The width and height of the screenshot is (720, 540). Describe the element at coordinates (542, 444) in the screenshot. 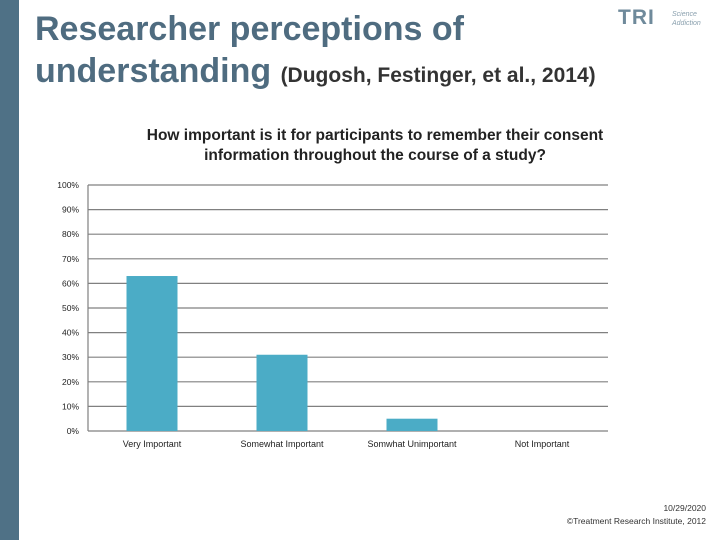

I see `x-category-label: Not Important` at that location.